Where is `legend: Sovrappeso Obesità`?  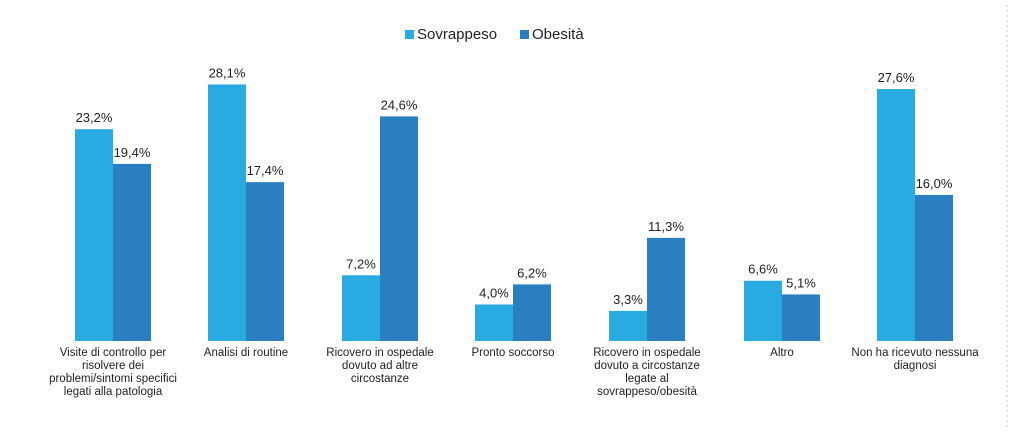 legend: Sovrappeso Obesità is located at coordinates (494, 34).